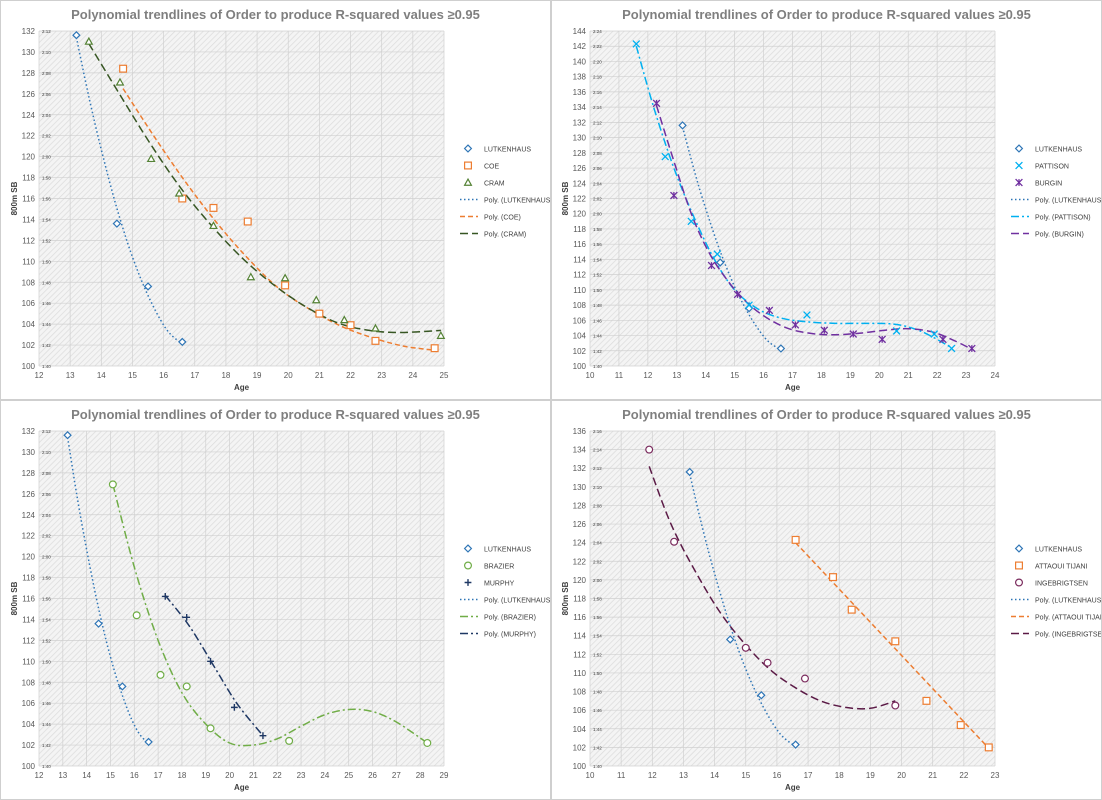 The height and width of the screenshot is (800, 1102). What do you see at coordinates (46, 157) in the screenshot?
I see `y-time-label: 2:00` at bounding box center [46, 157].